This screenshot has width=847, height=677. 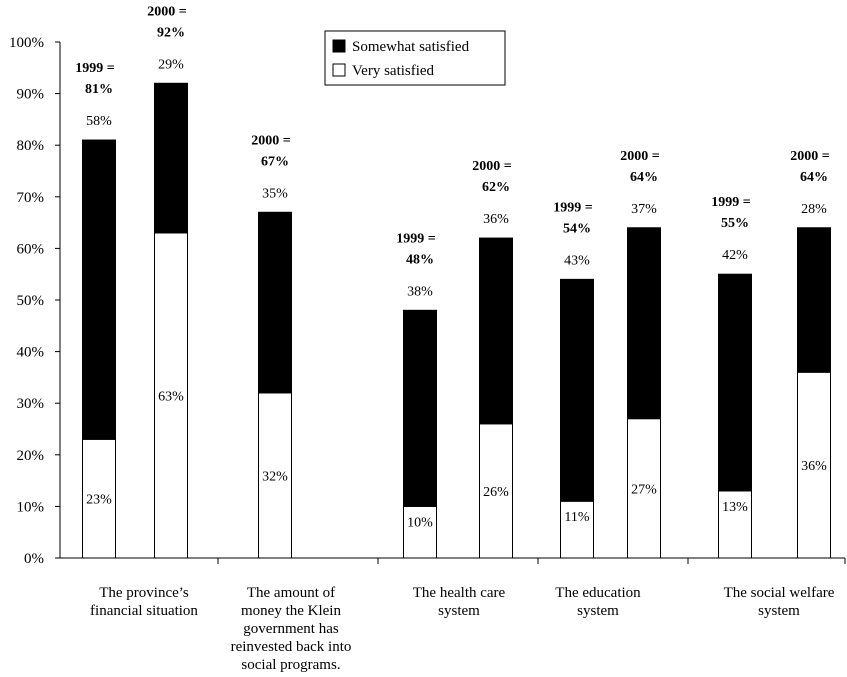 I want to click on category-label-line: financial situation, so click(x=144, y=611).